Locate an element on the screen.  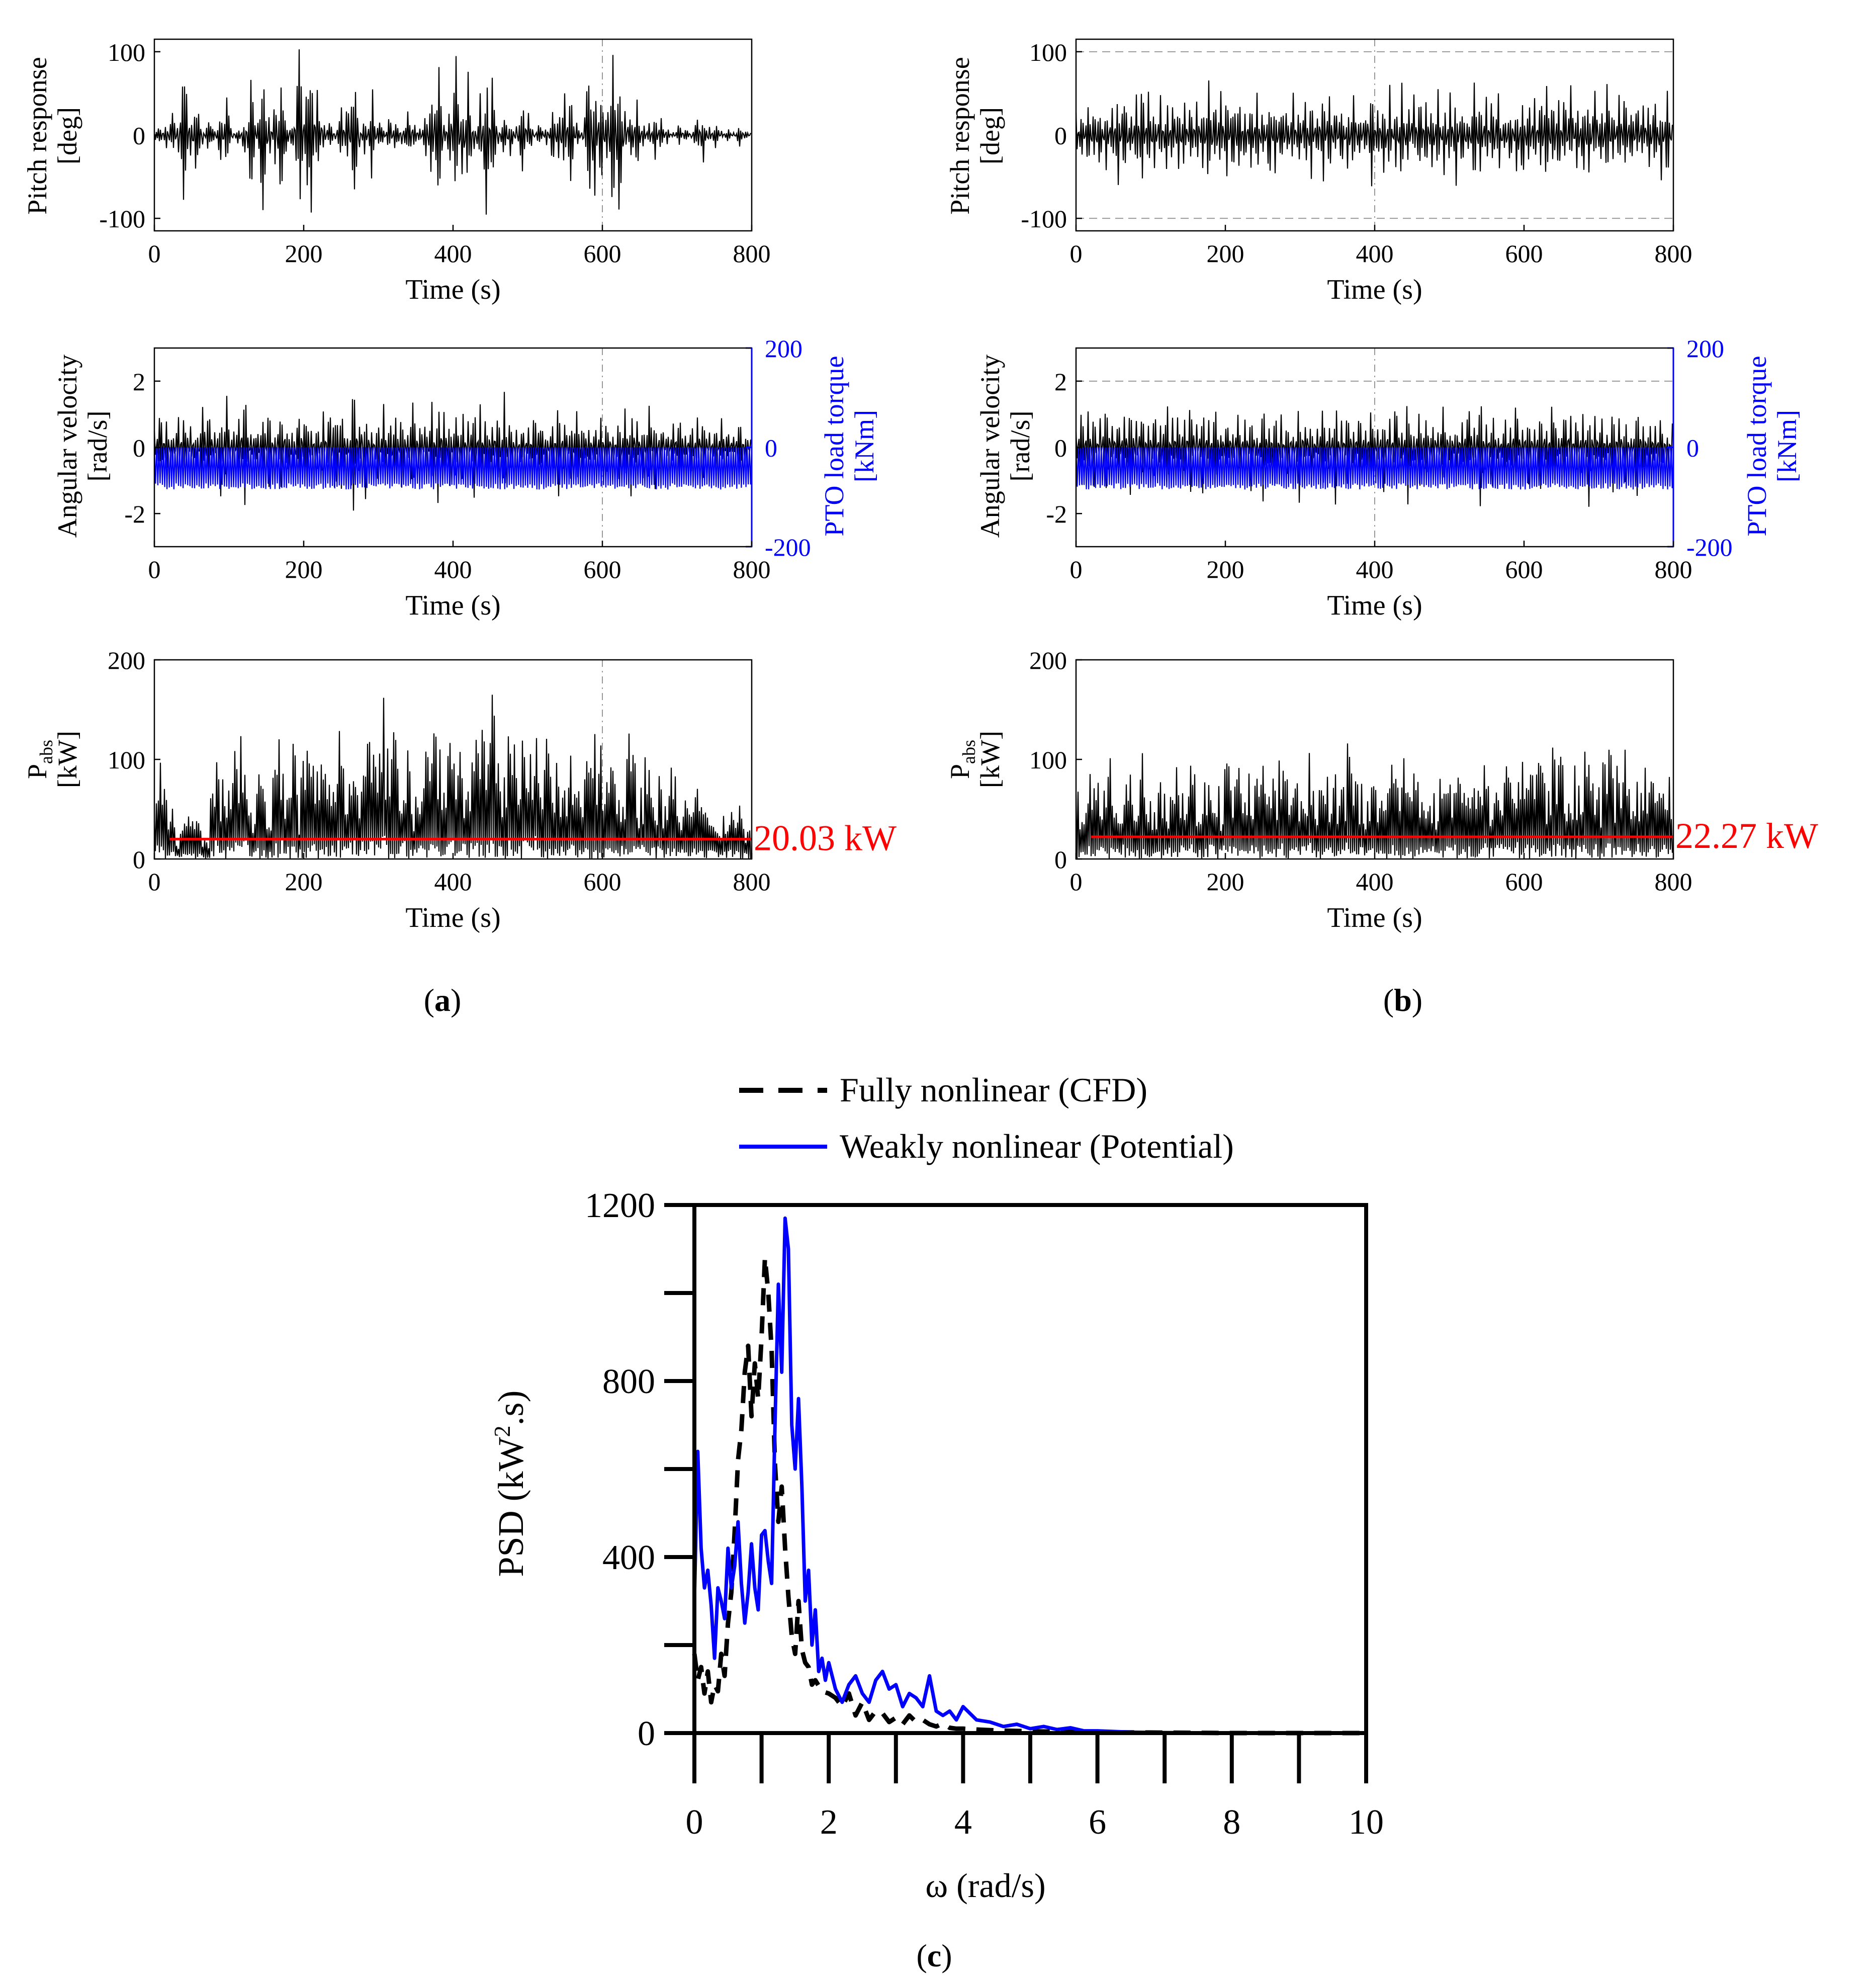
b3-plot: 22.27 kW 0 200 400 600 800 Time (s) 0 100 200 is located at coordinates (1423, 789).